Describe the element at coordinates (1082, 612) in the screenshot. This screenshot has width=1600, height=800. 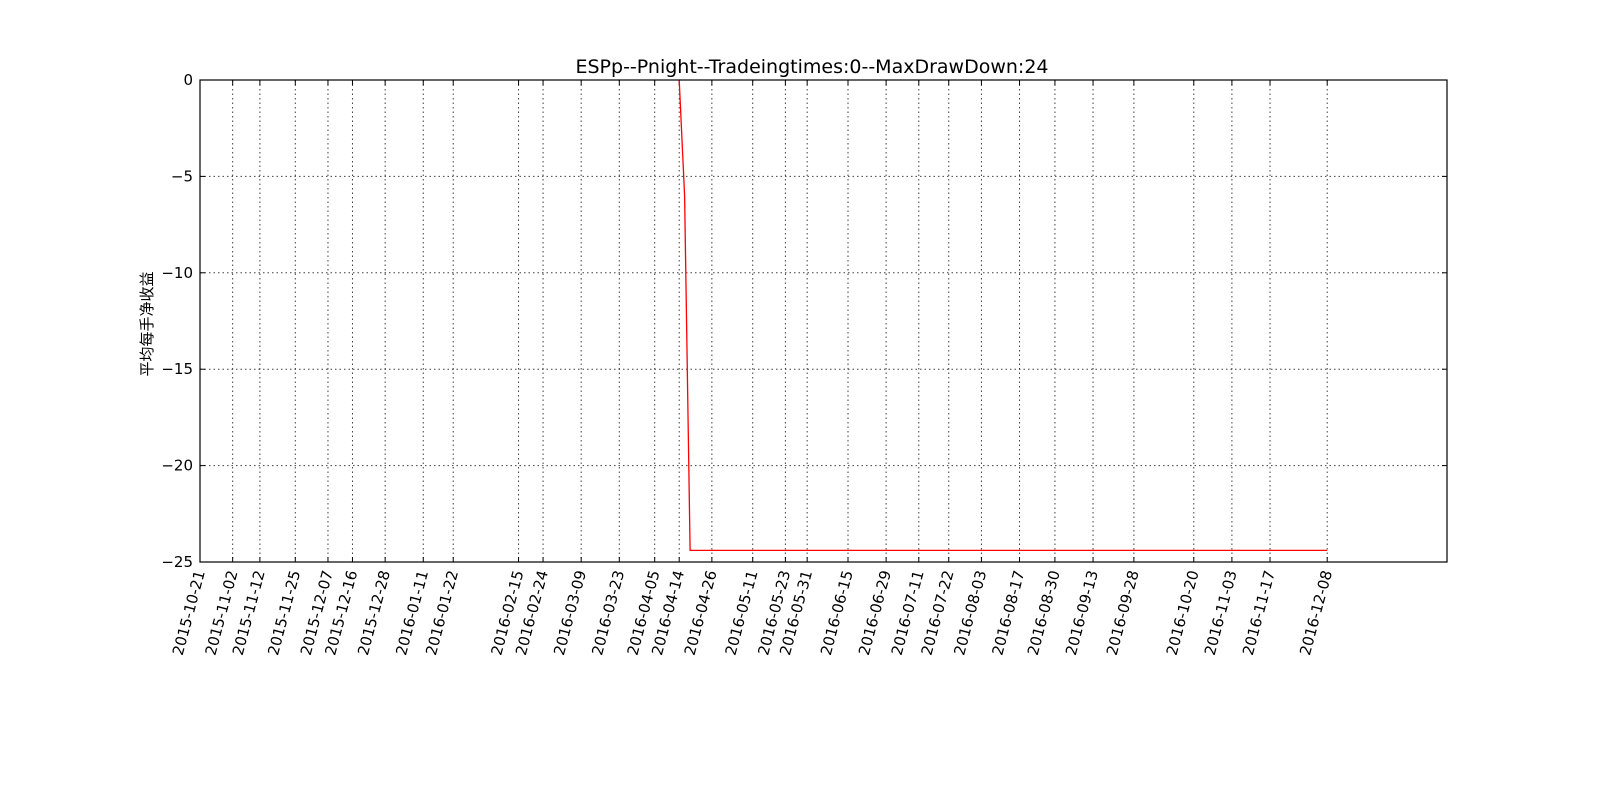
I see `x-tick-label: 2016-09-13` at that location.